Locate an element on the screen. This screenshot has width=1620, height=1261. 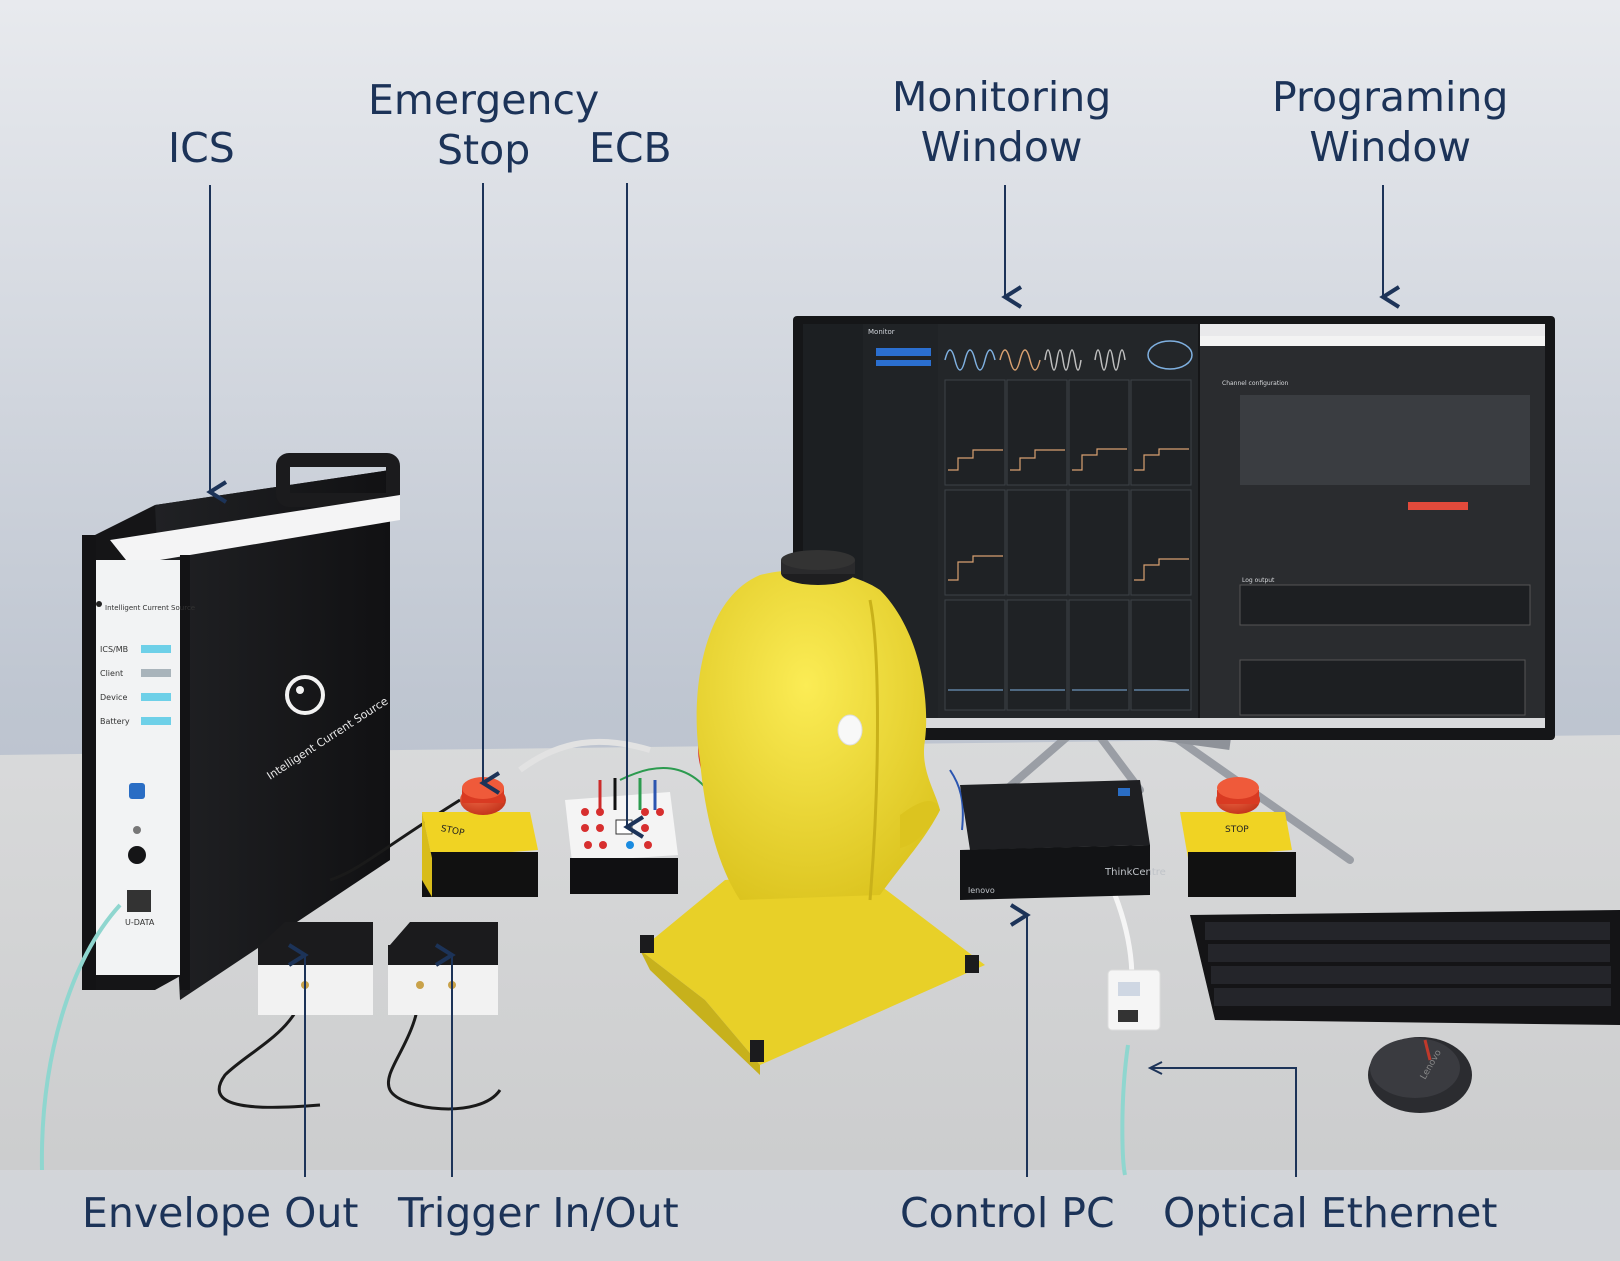
waveform-strip is located at coordinates (1068, 355).